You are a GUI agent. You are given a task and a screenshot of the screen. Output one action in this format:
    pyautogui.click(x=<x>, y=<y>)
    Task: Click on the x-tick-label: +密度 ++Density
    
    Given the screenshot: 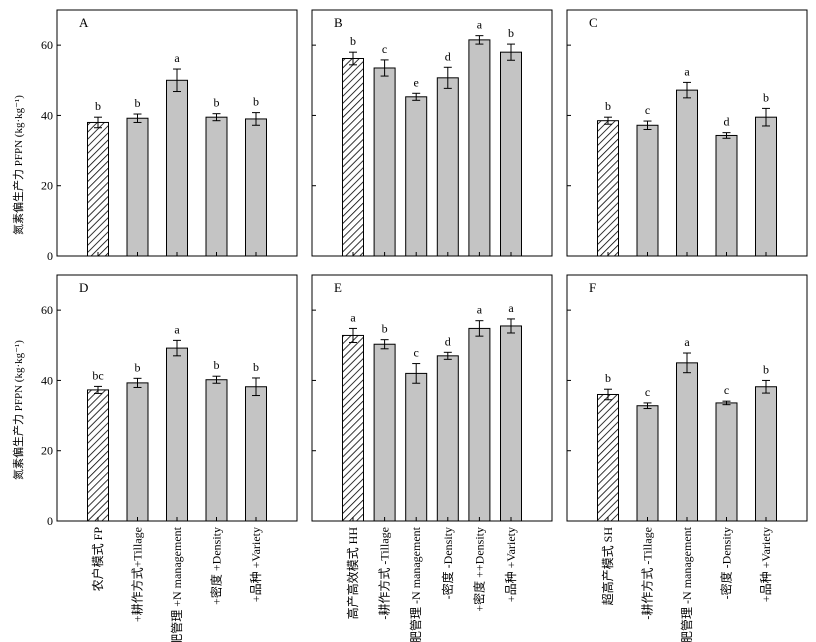 What is the action you would take?
    pyautogui.click(x=478, y=569)
    